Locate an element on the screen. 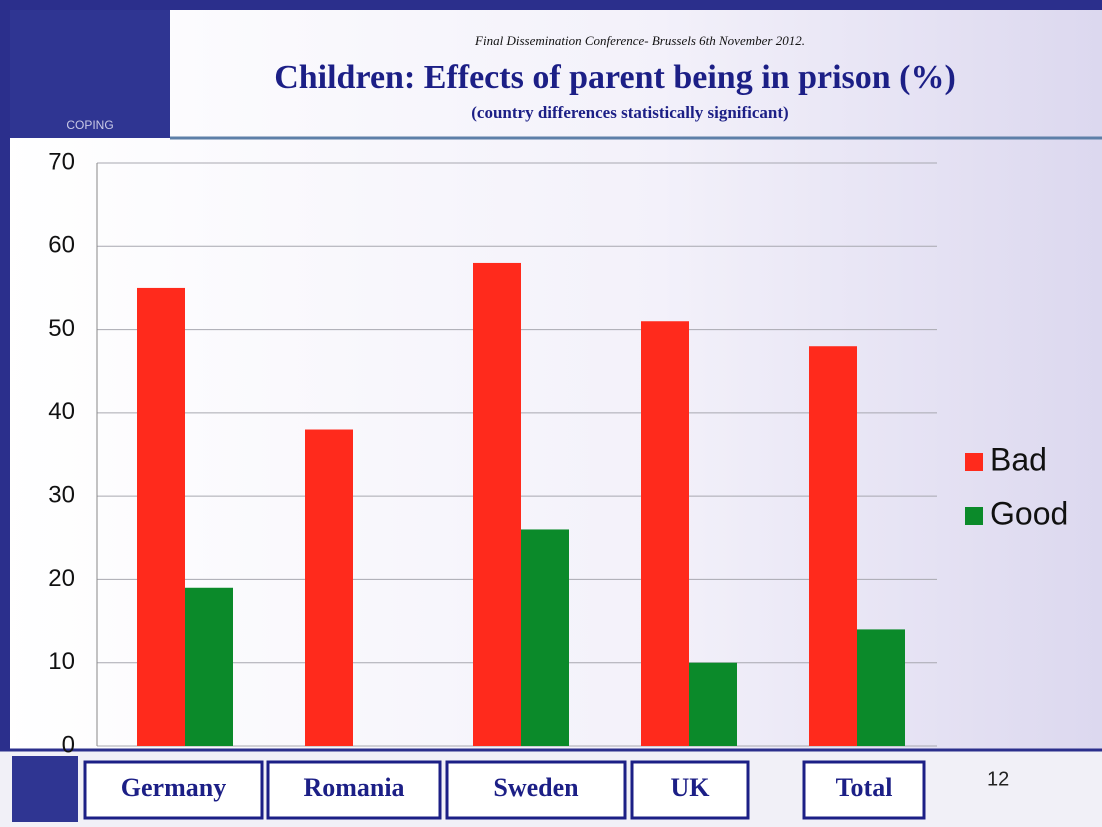  eu-flag is located at coordinates (45, 789).